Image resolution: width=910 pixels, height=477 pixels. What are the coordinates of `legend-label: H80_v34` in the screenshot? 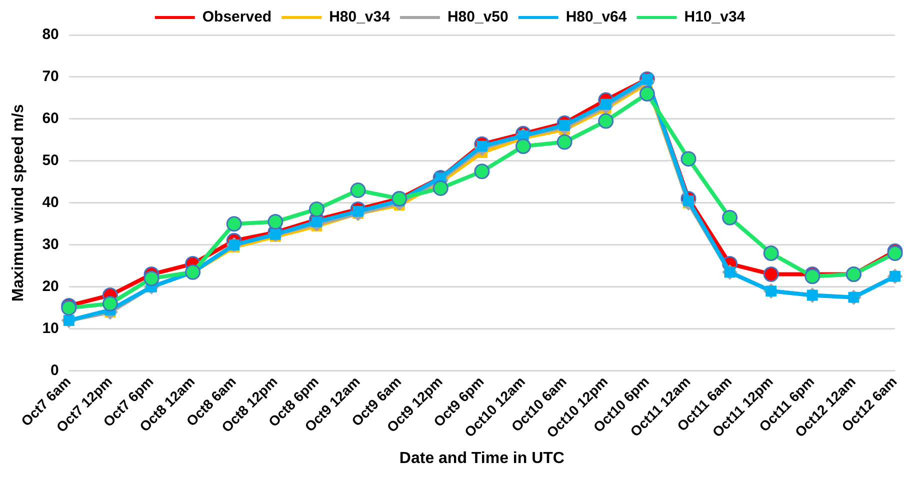 It's located at (360, 17).